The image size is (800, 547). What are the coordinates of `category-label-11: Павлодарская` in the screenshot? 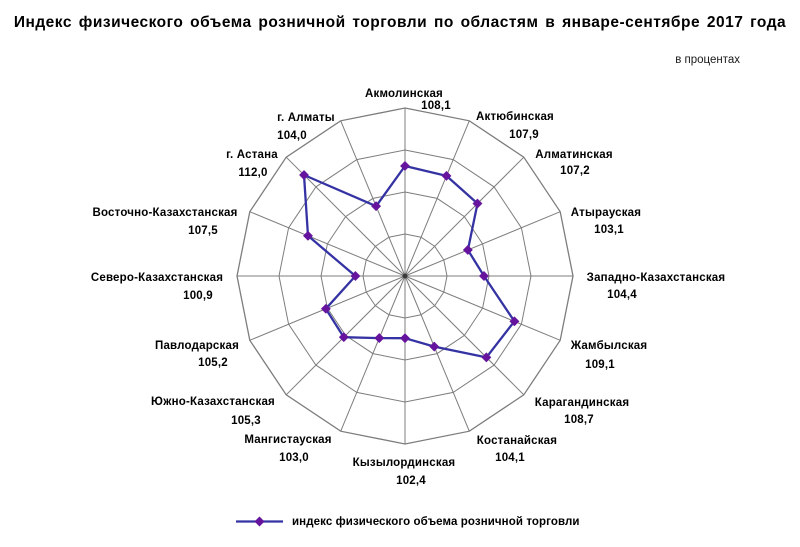 It's located at (197, 346).